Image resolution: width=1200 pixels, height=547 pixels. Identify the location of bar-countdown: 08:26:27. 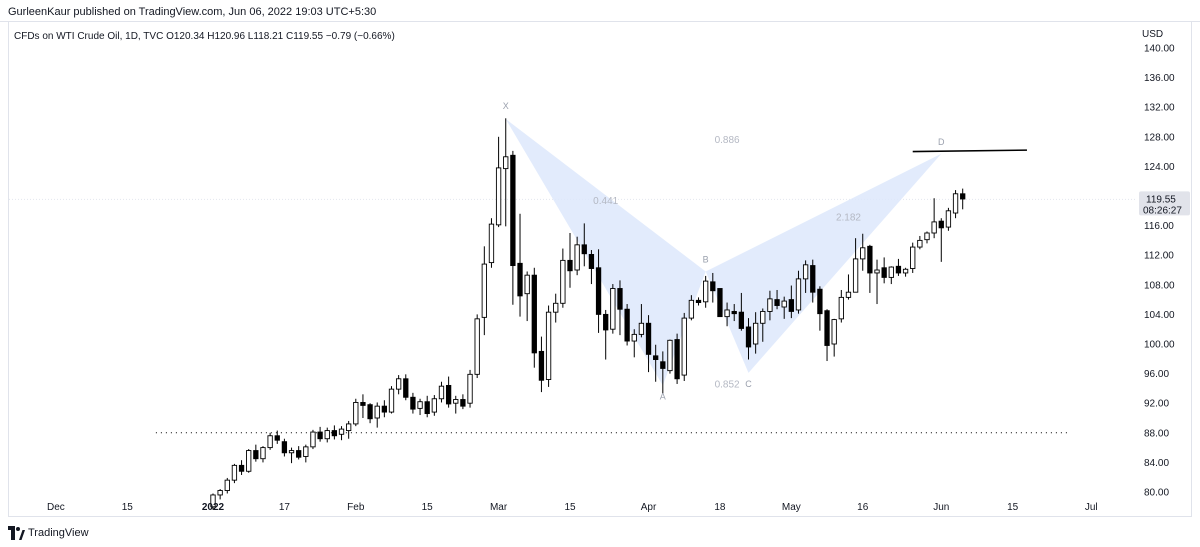
(1162, 210).